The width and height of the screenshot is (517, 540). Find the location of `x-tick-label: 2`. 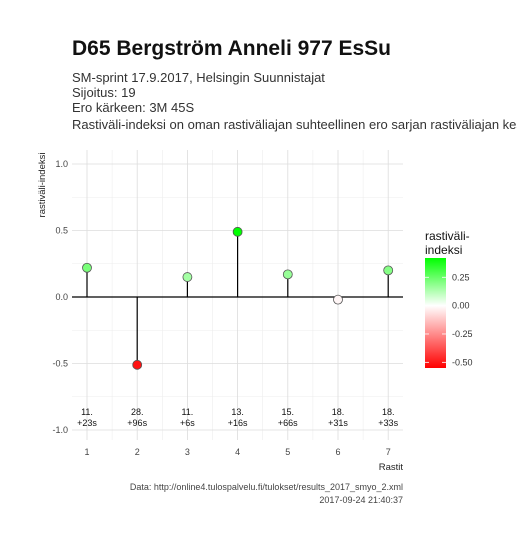

x-tick-label: 2 is located at coordinates (137, 452).